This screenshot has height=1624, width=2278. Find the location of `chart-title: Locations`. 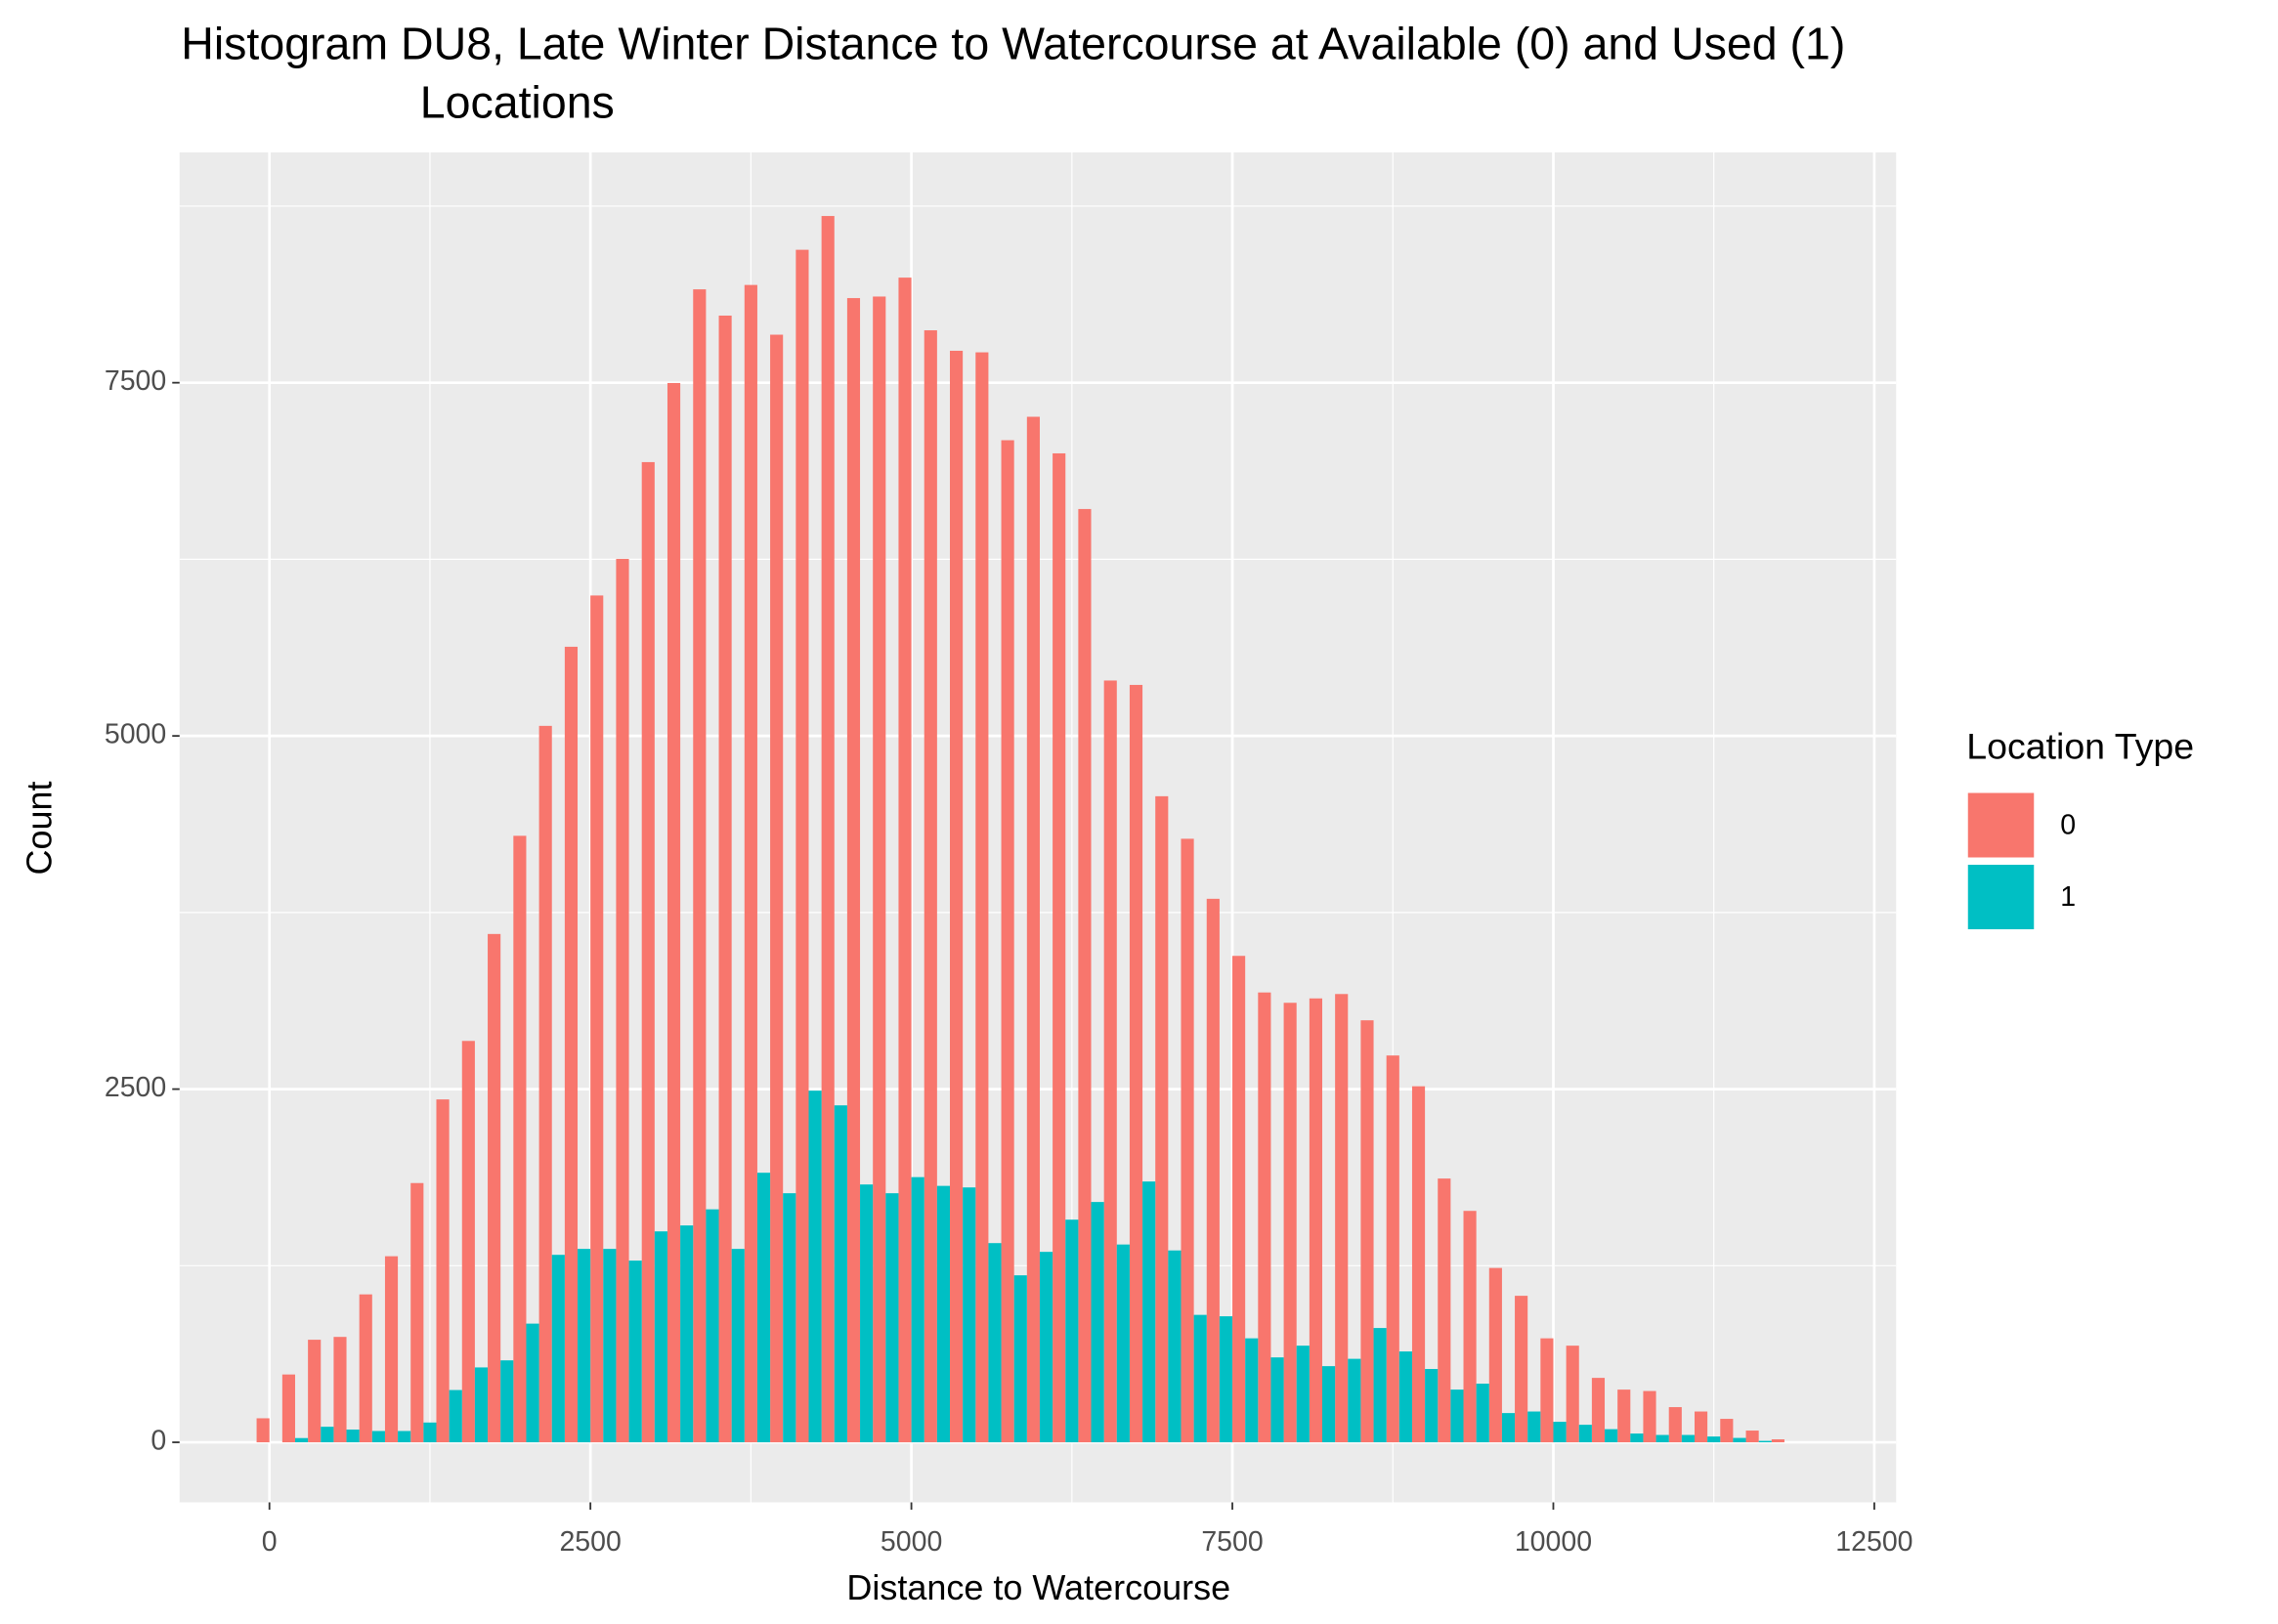

chart-title: Locations is located at coordinates (517, 101).